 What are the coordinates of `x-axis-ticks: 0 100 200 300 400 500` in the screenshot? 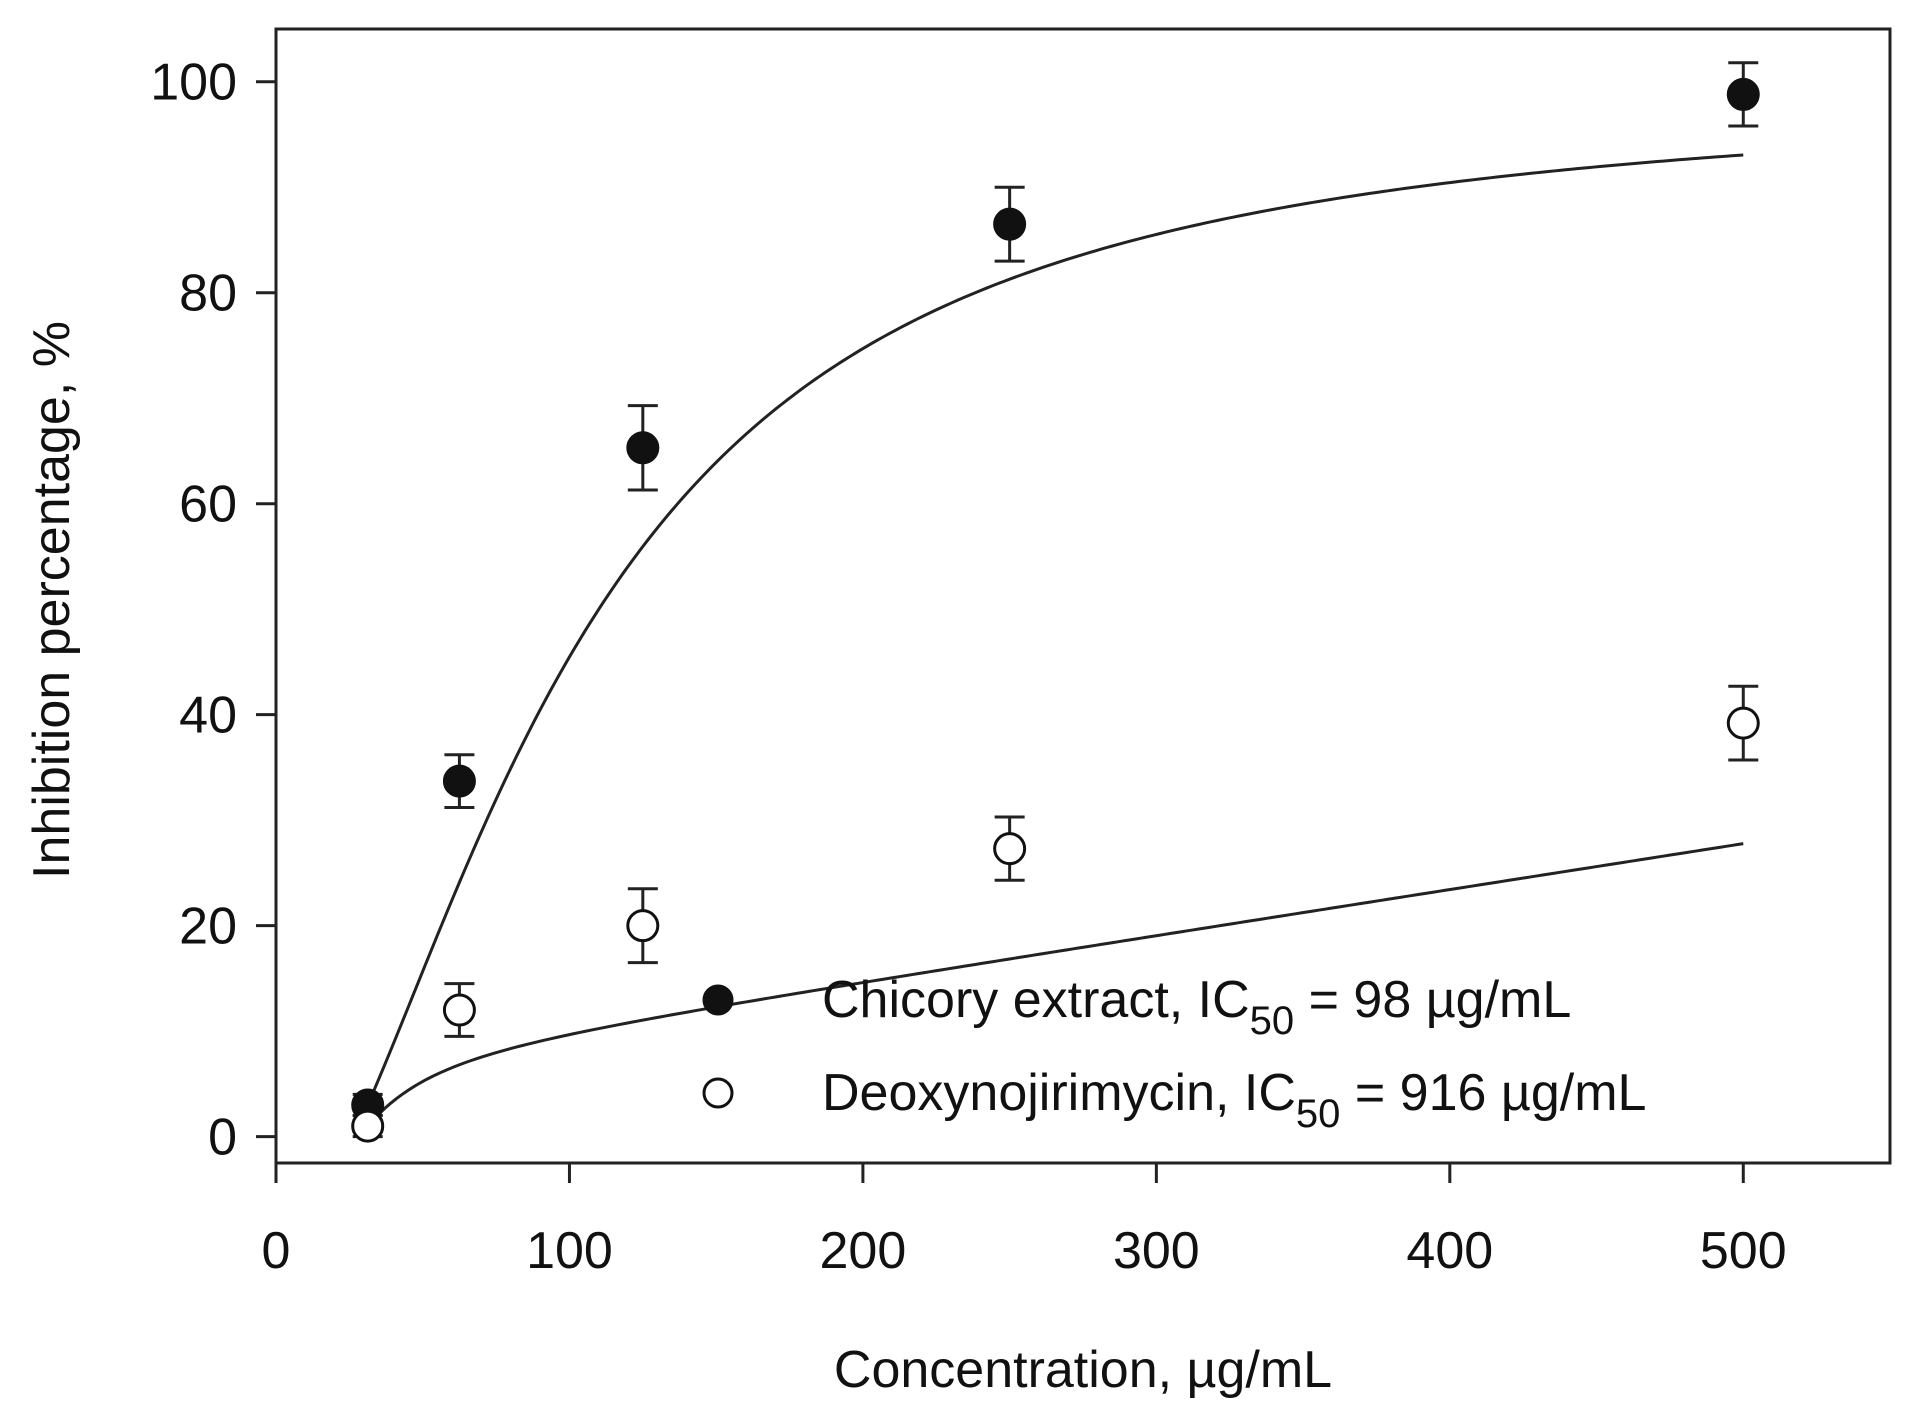 It's located at (1024, 1221).